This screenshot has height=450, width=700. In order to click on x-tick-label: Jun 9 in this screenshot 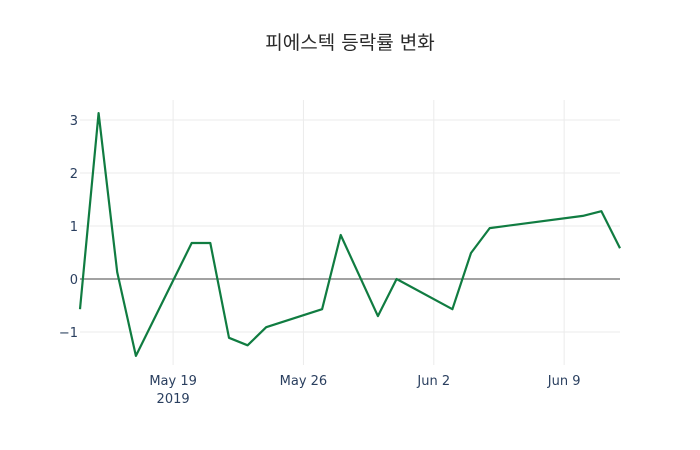, I will do `click(564, 381)`.